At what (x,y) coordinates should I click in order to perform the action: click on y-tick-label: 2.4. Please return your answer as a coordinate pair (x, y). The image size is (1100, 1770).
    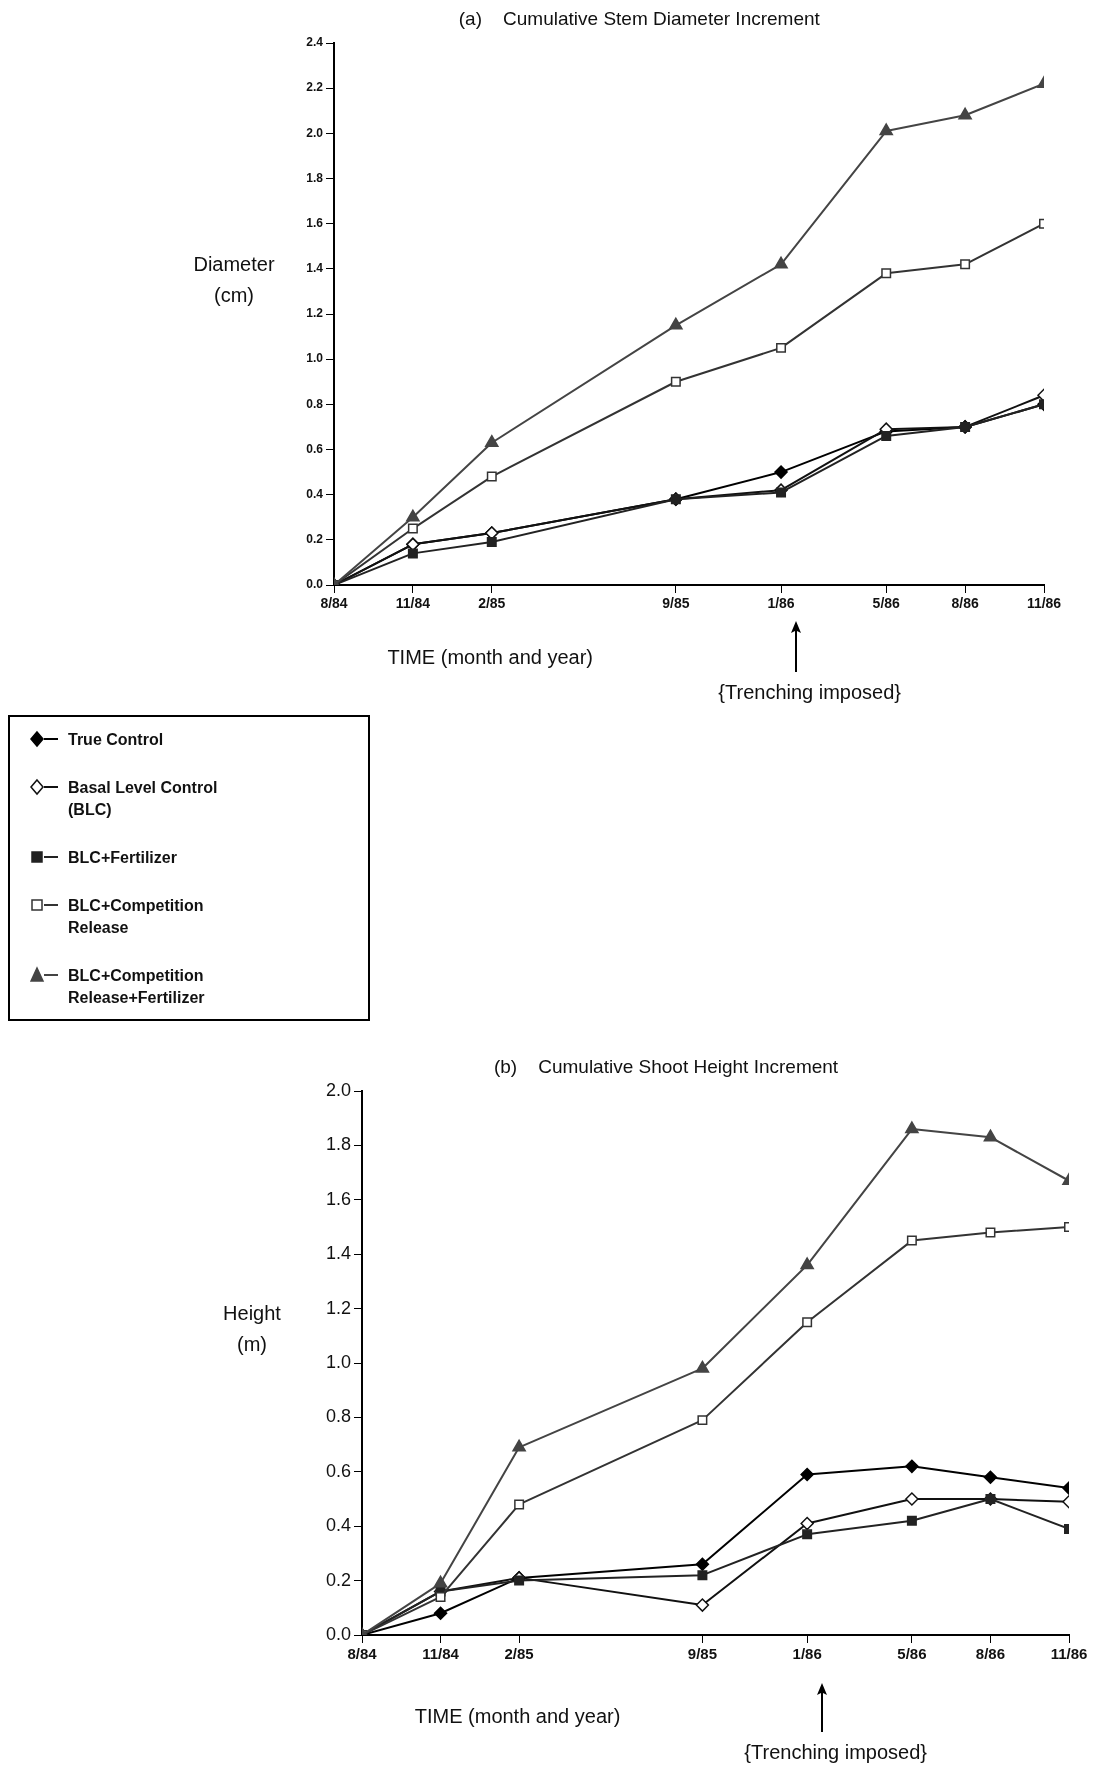
    Looking at the image, I should click on (315, 42).